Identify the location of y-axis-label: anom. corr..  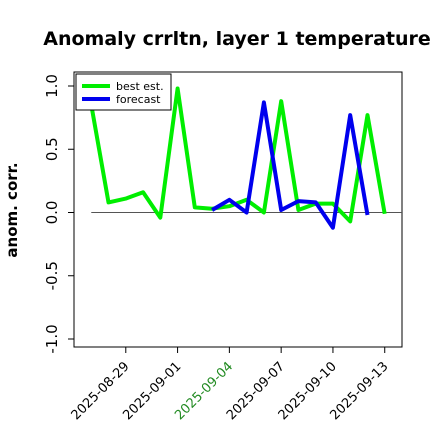
(12, 209).